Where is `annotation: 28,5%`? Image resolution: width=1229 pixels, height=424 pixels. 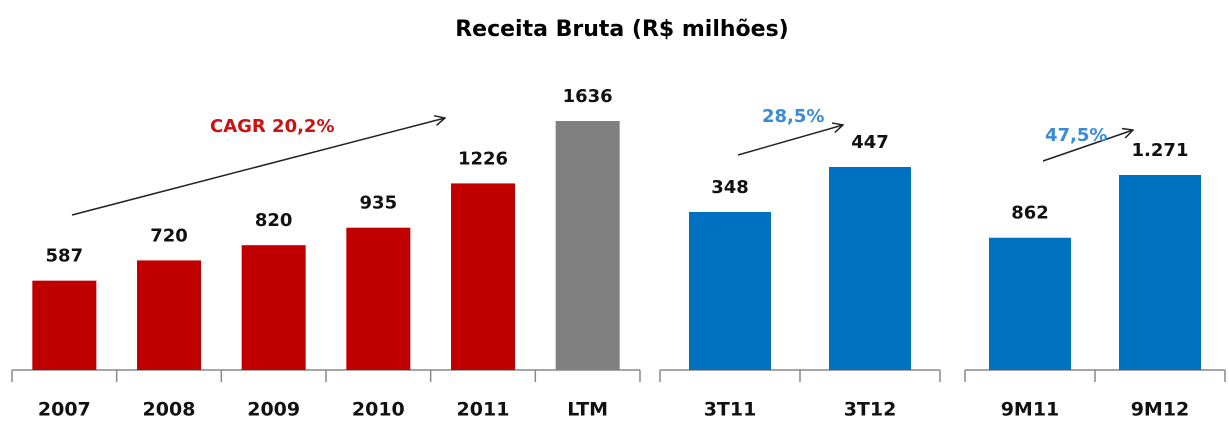
annotation: 28,5% is located at coordinates (793, 116).